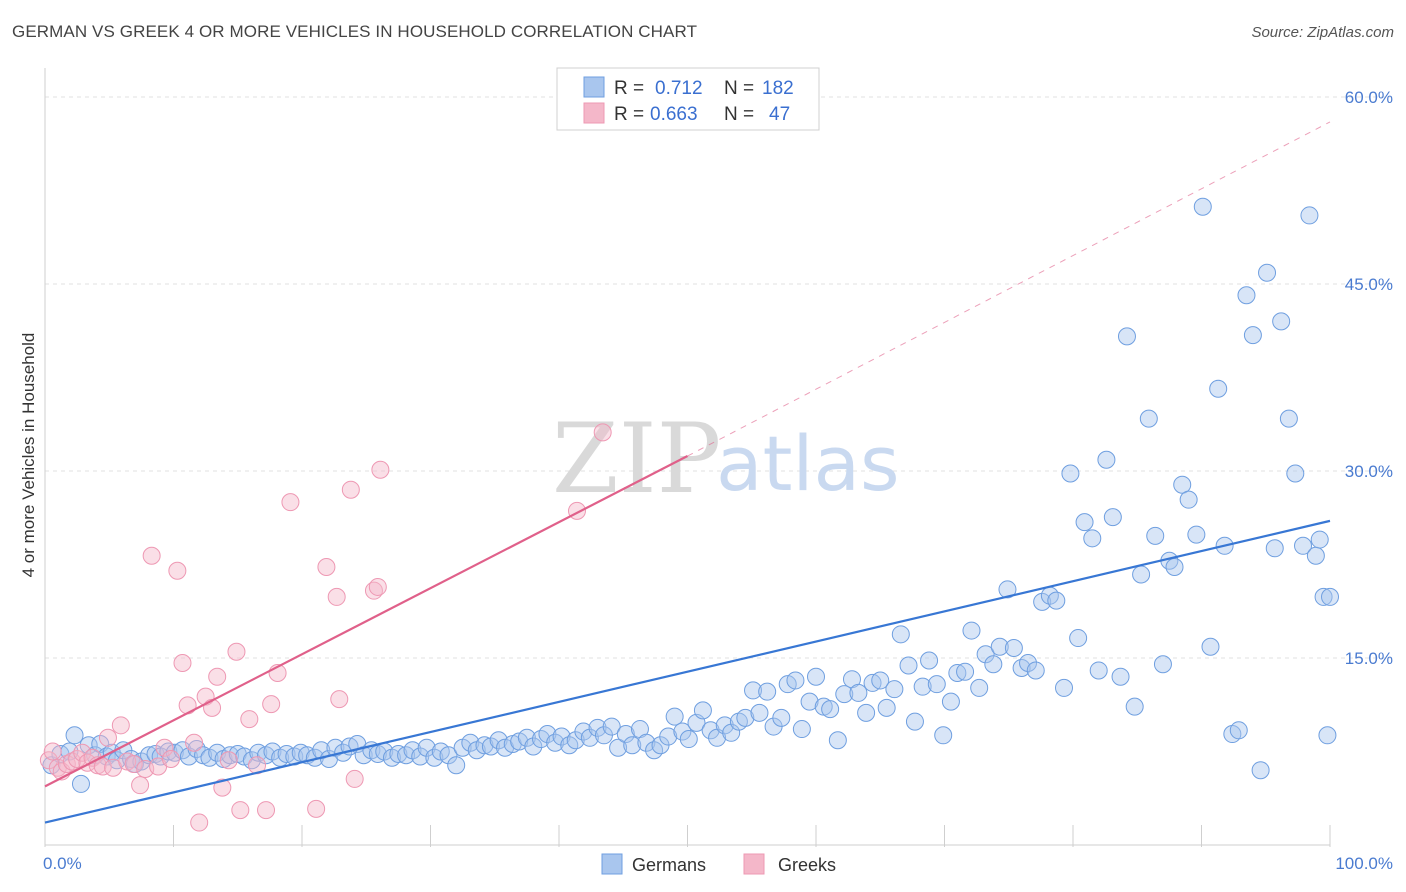  What do you see at coordinates (594, 87) in the screenshot?
I see `legend-swatch-germans` at bounding box center [594, 87].